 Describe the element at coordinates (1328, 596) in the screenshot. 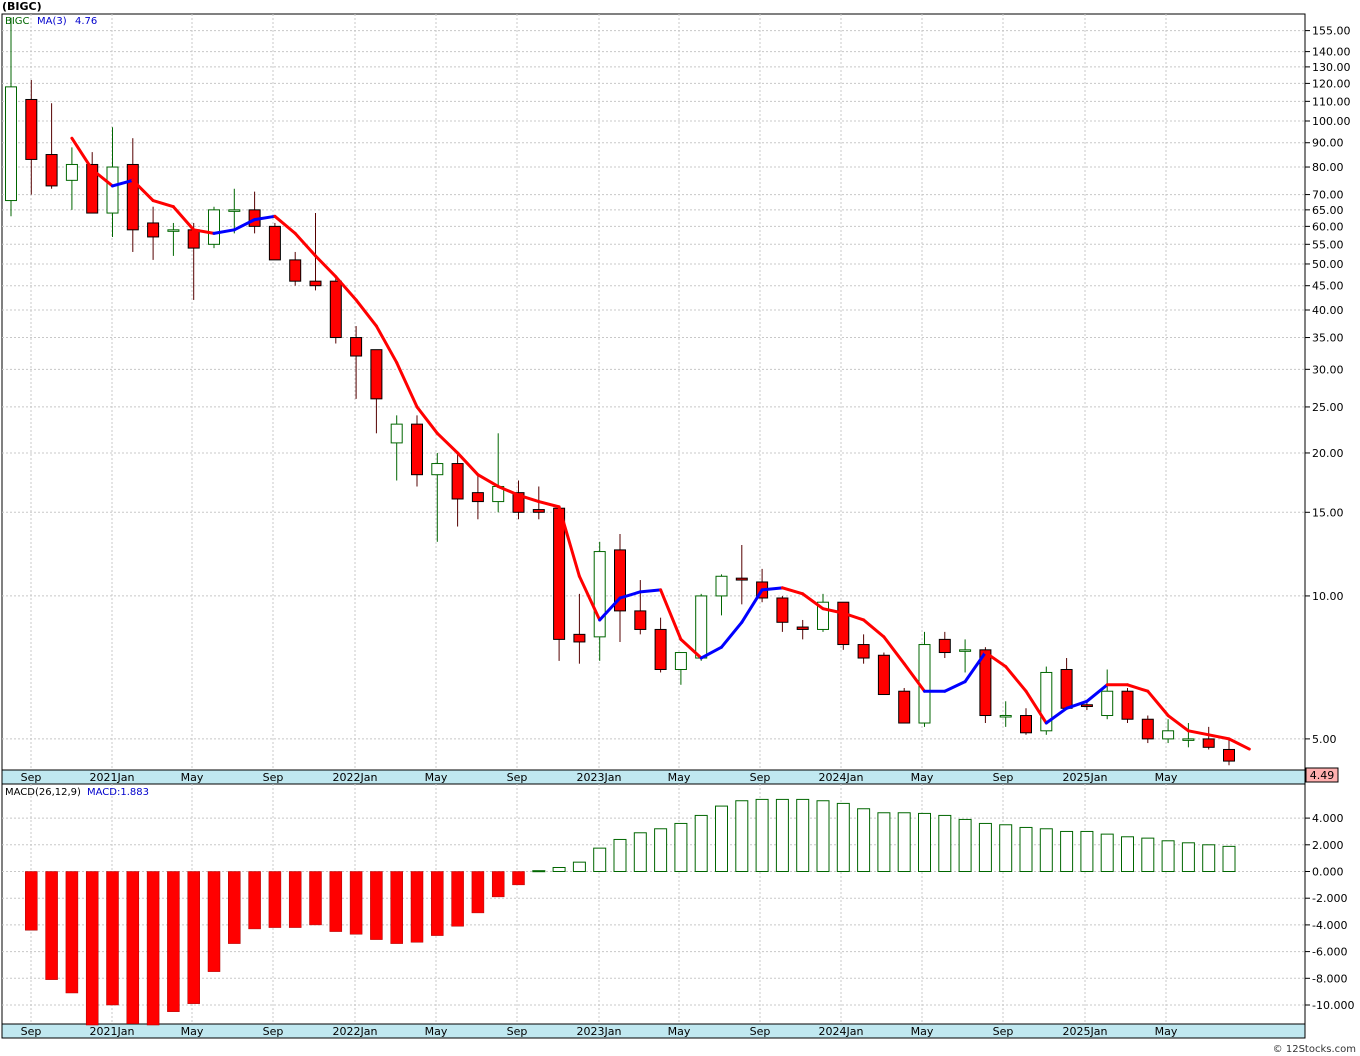

I see `price-tick-label: 10.00` at that location.